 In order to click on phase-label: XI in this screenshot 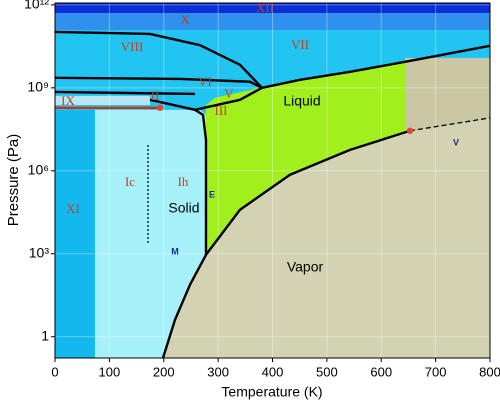, I will do `click(73, 208)`.